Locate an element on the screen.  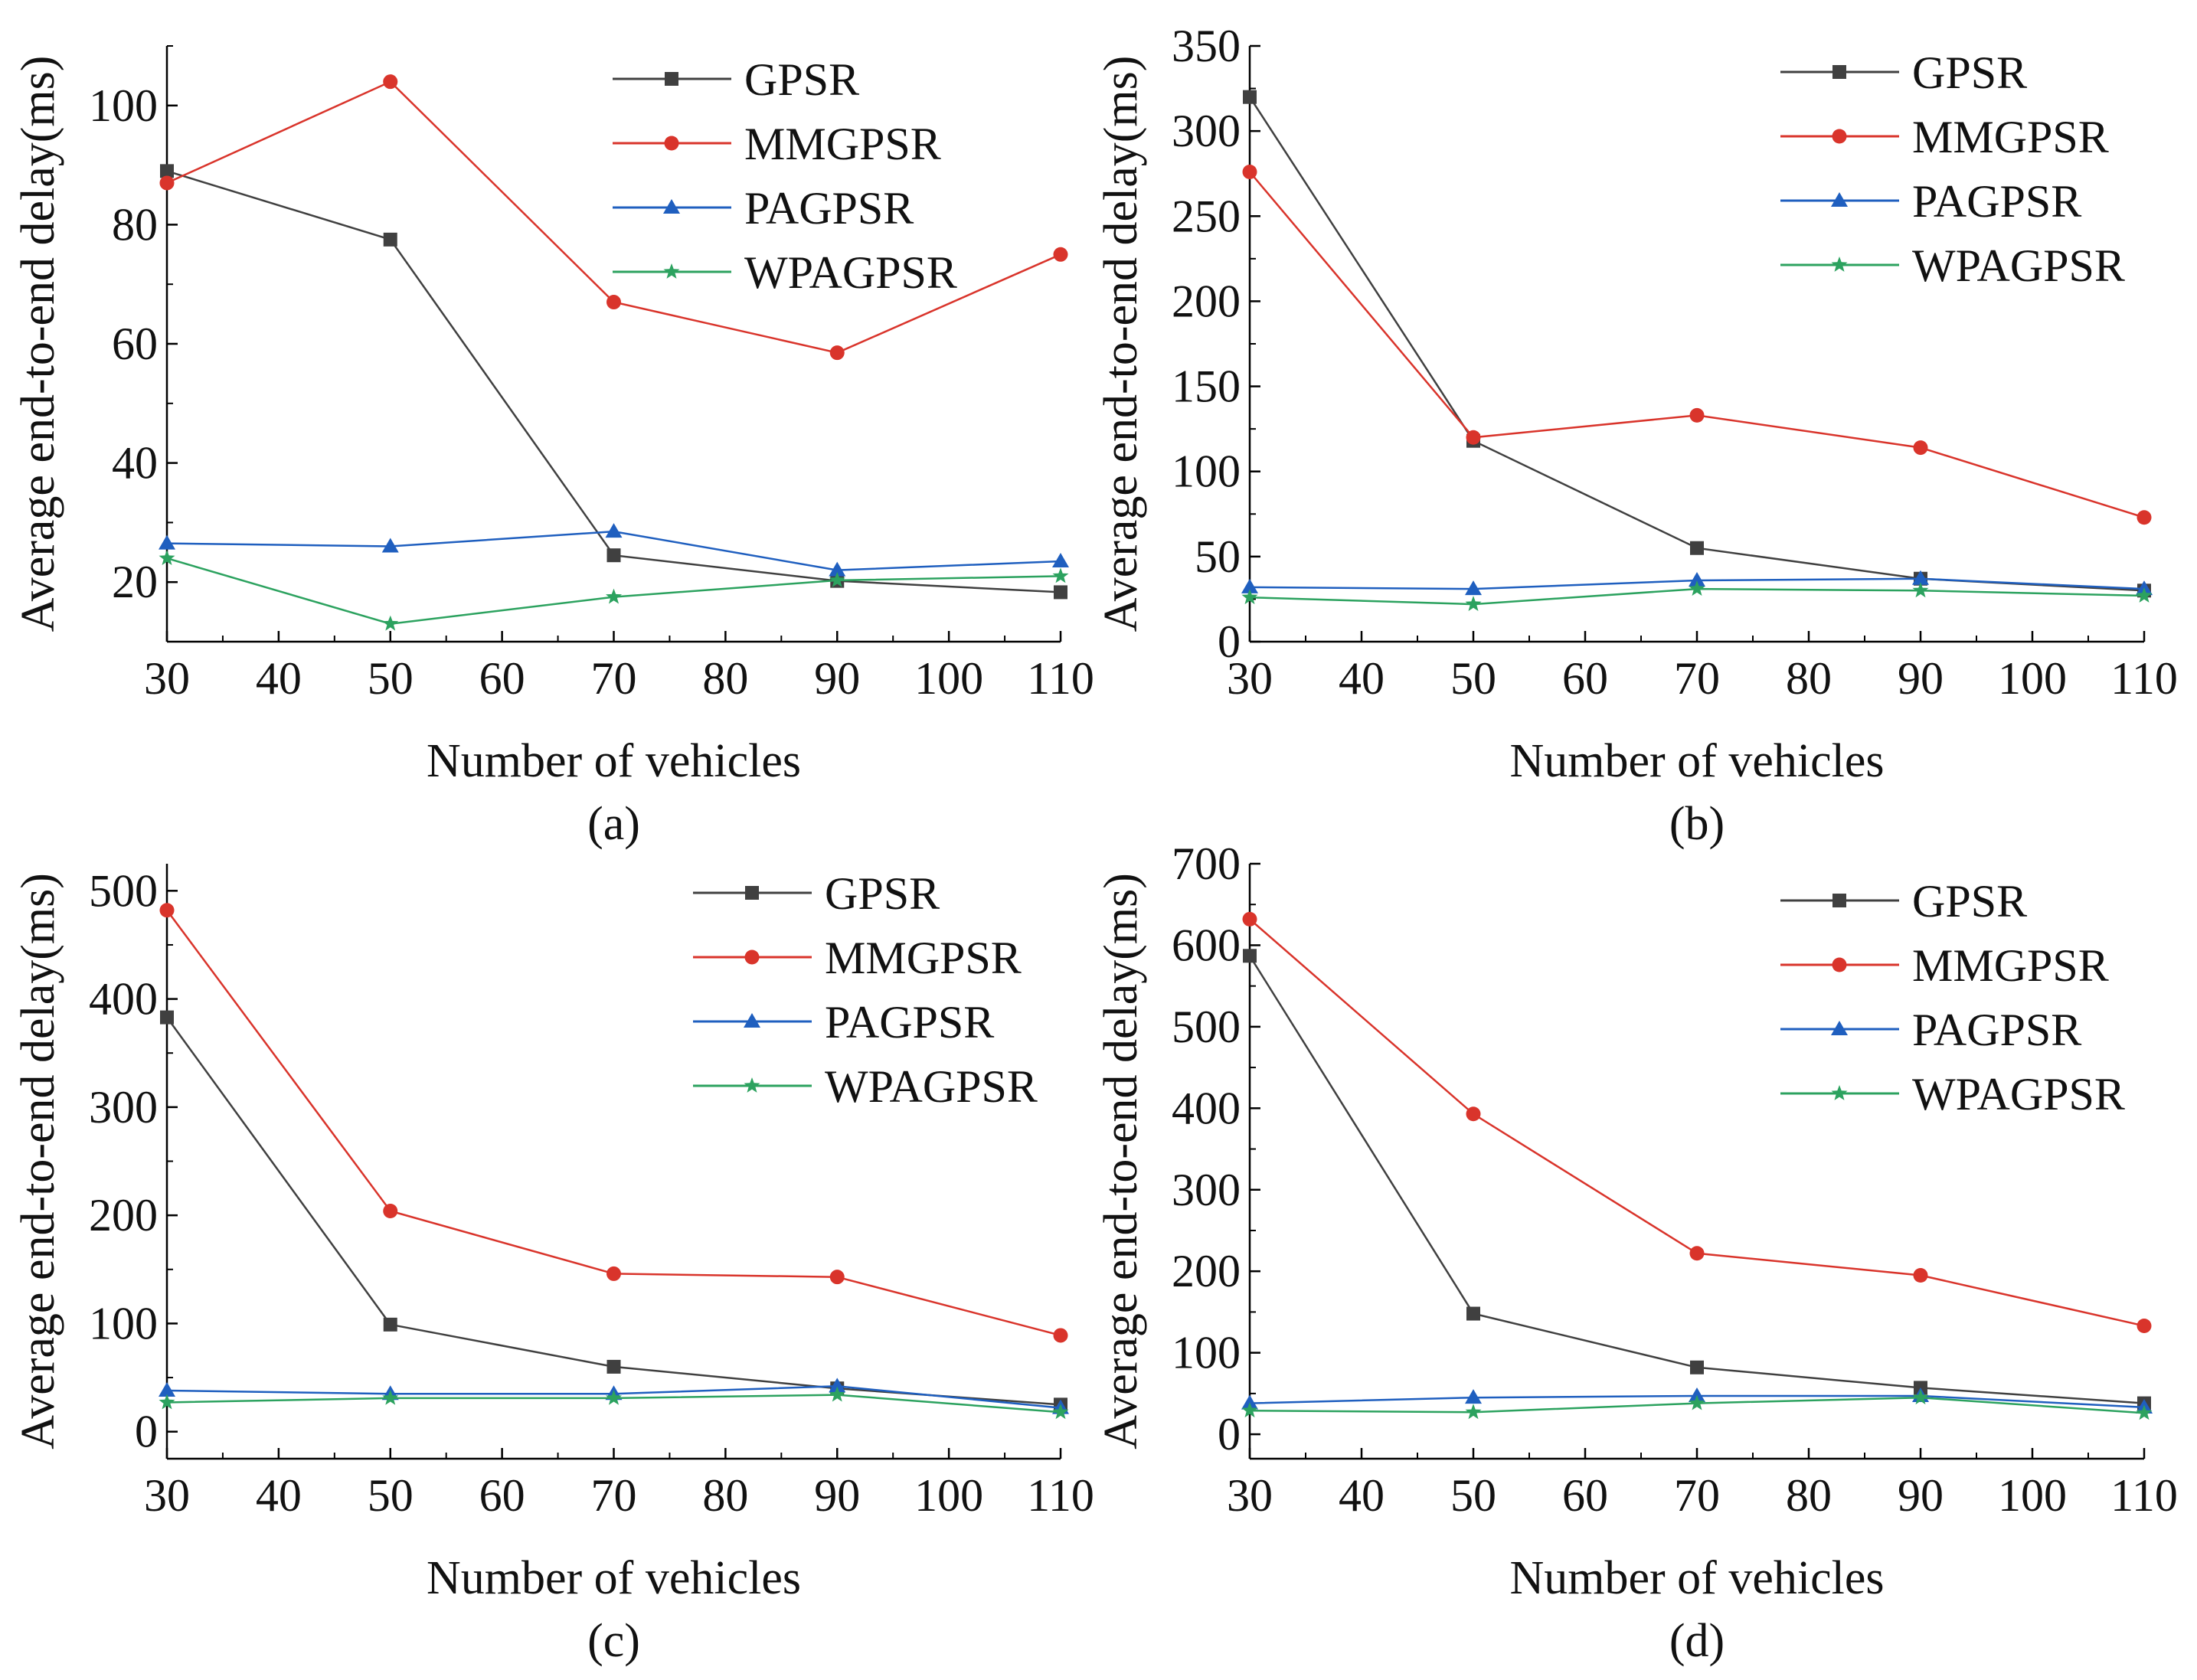
panel-c-x-tick-label: 50 is located at coordinates (391, 1495).